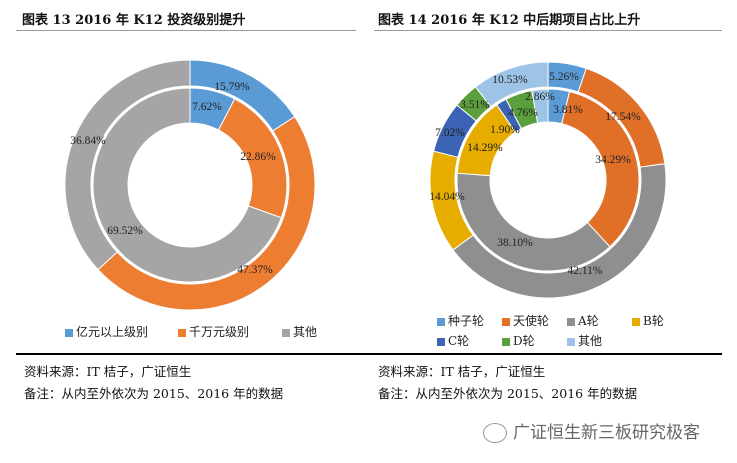  I want to click on data-label-2015-0: 7.62%, so click(207, 107).